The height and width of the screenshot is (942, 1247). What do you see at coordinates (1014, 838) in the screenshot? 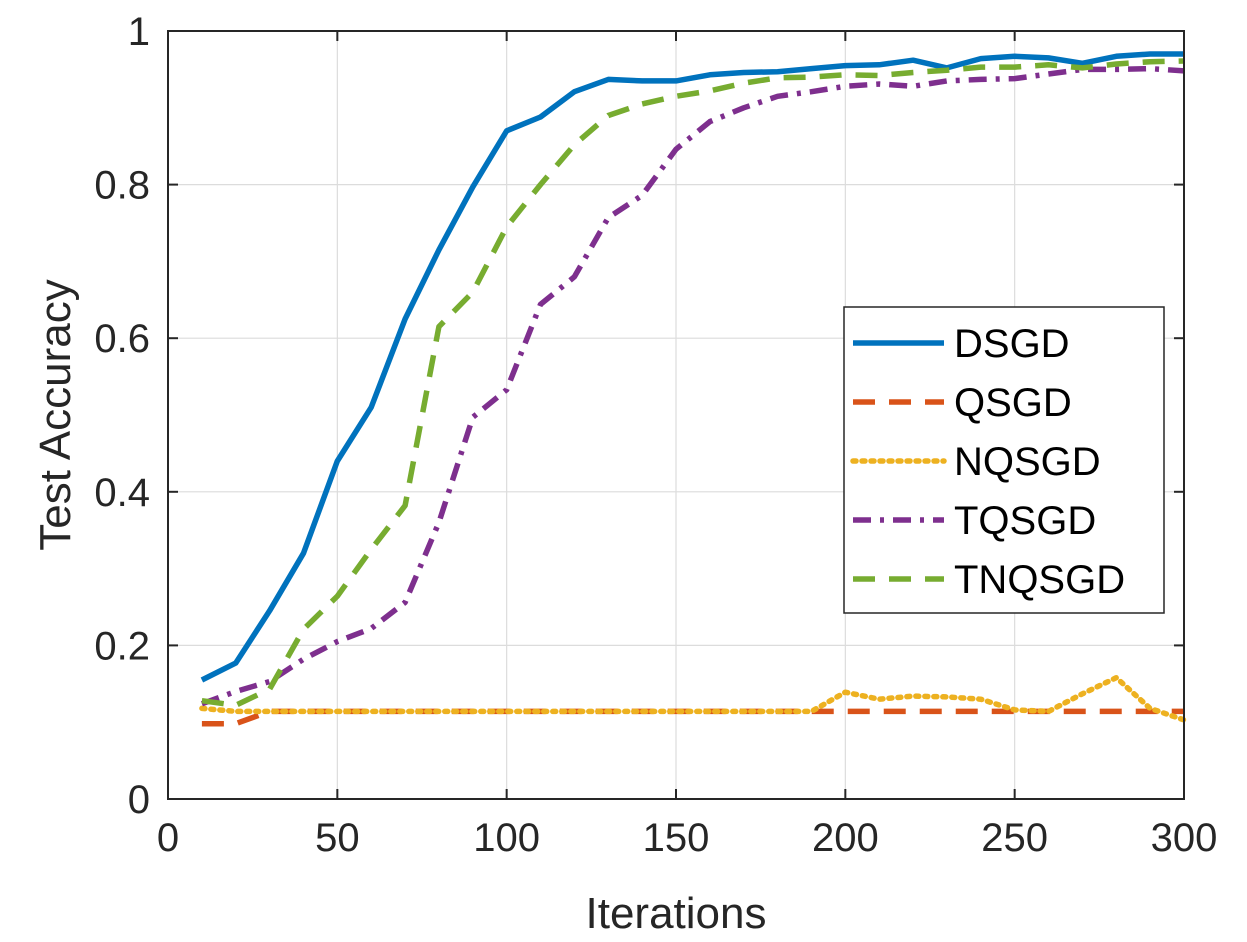
I see `x-tick-label: 250` at bounding box center [1014, 838].